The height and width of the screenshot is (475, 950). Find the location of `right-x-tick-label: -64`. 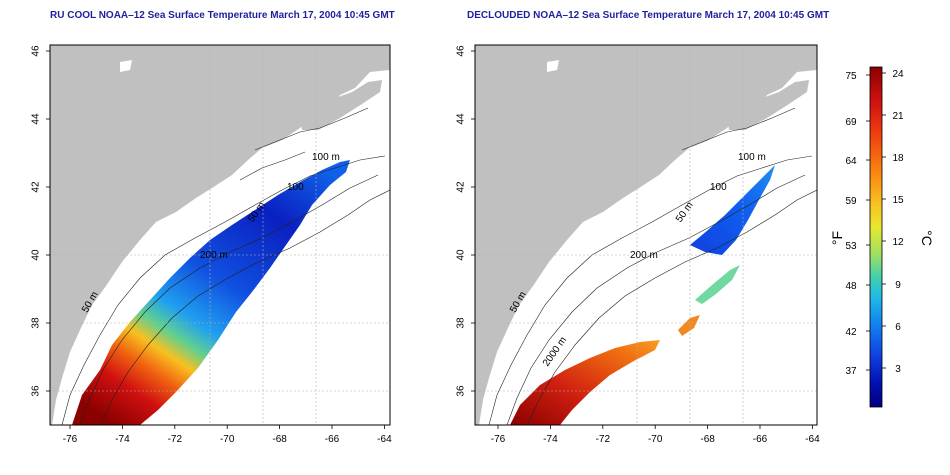

right-x-tick-label: -64 is located at coordinates (812, 439).